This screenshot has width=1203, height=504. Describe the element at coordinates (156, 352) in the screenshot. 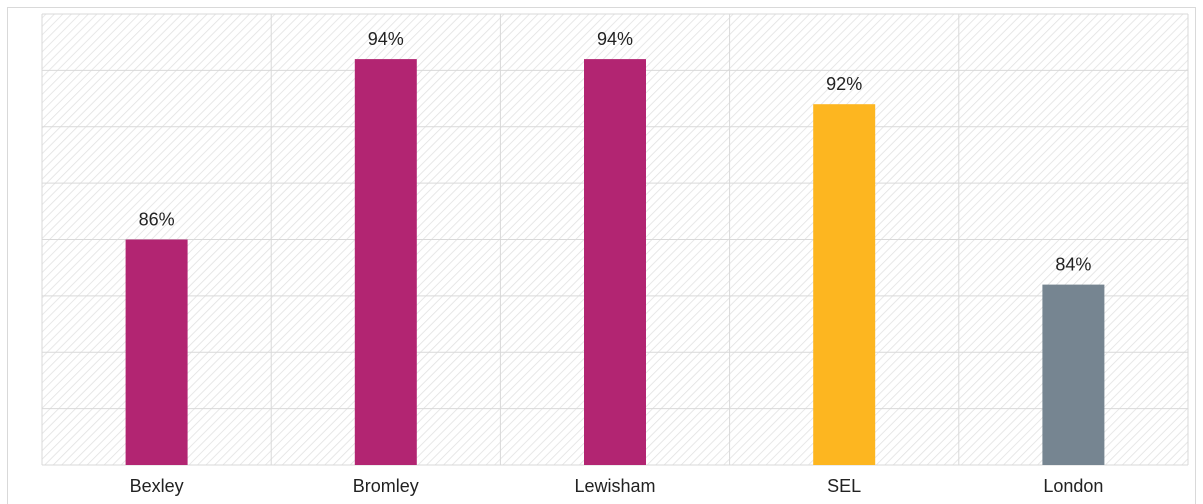

I see `bar-bexley` at that location.